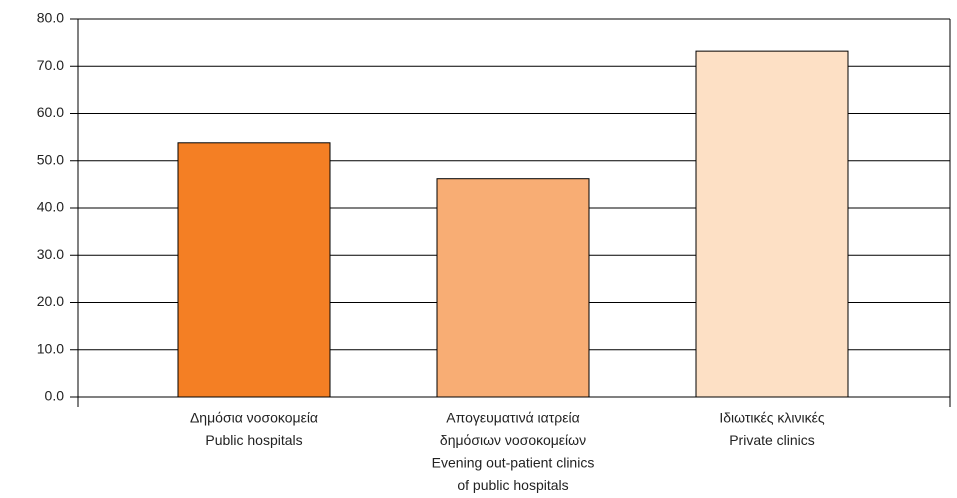 The height and width of the screenshot is (498, 957). I want to click on x-tick-label: Public hospitals, so click(253, 440).